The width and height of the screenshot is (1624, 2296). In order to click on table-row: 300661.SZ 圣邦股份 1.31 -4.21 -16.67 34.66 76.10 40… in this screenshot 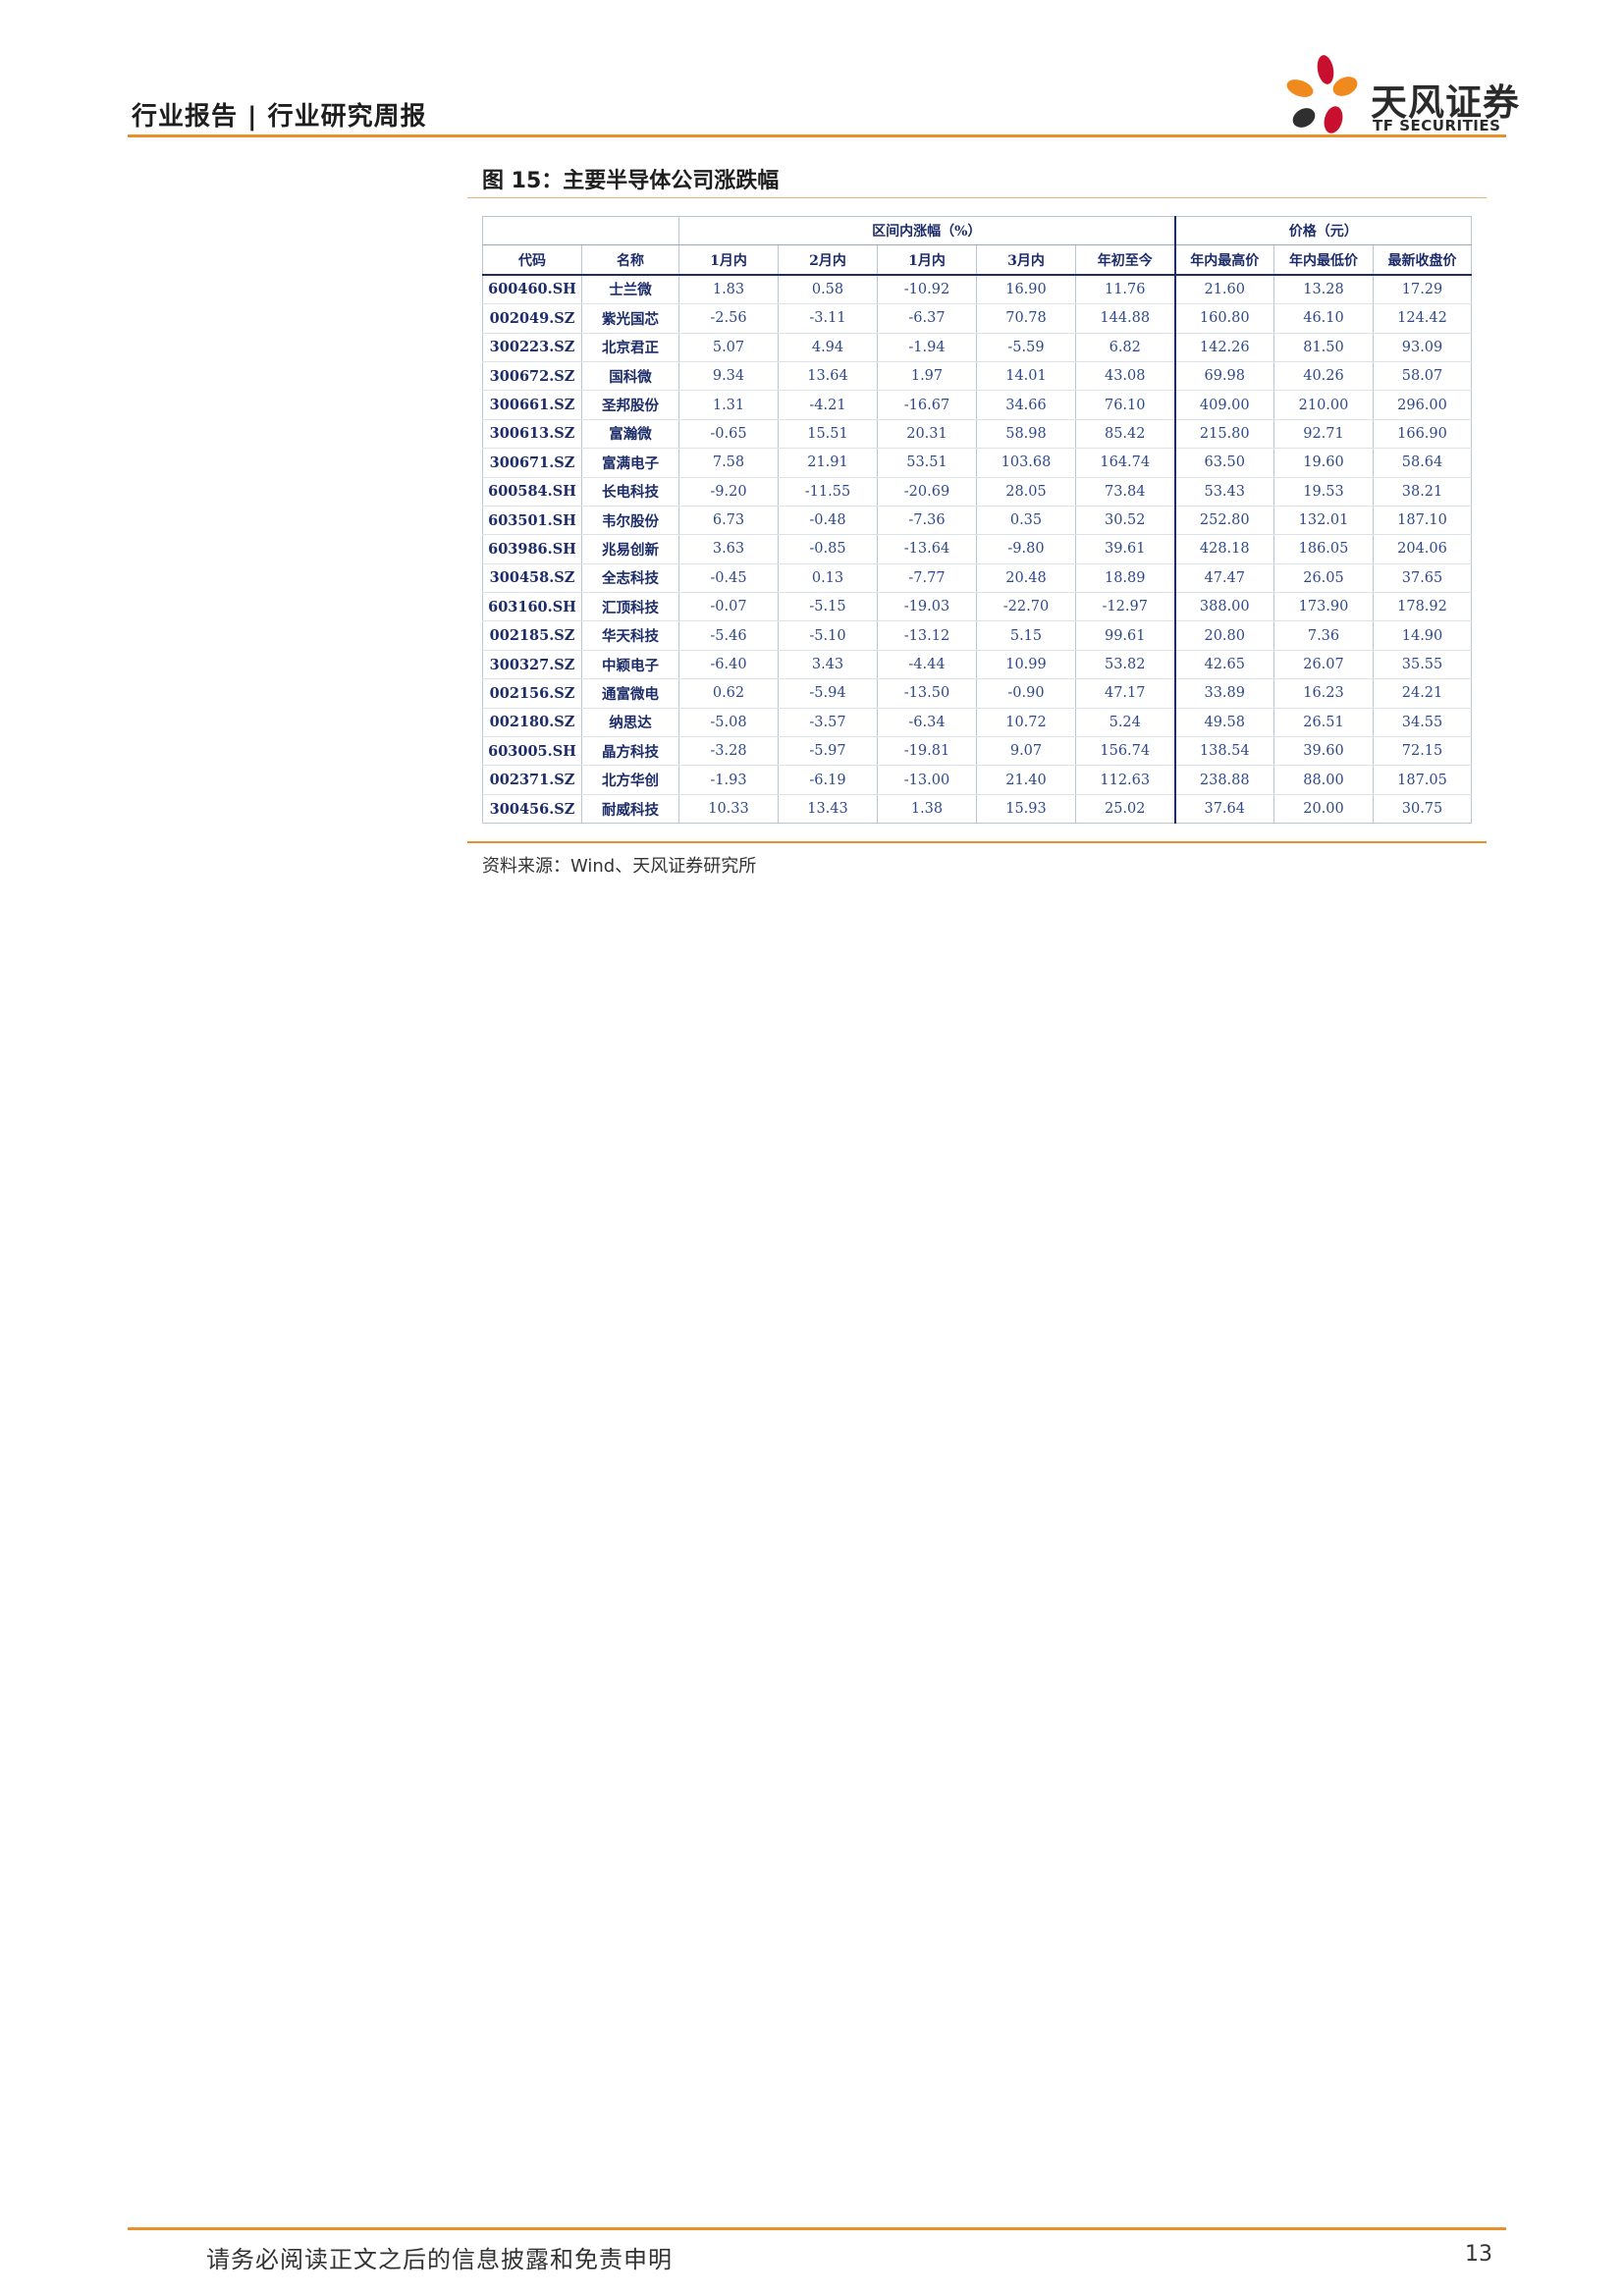, I will do `click(977, 405)`.